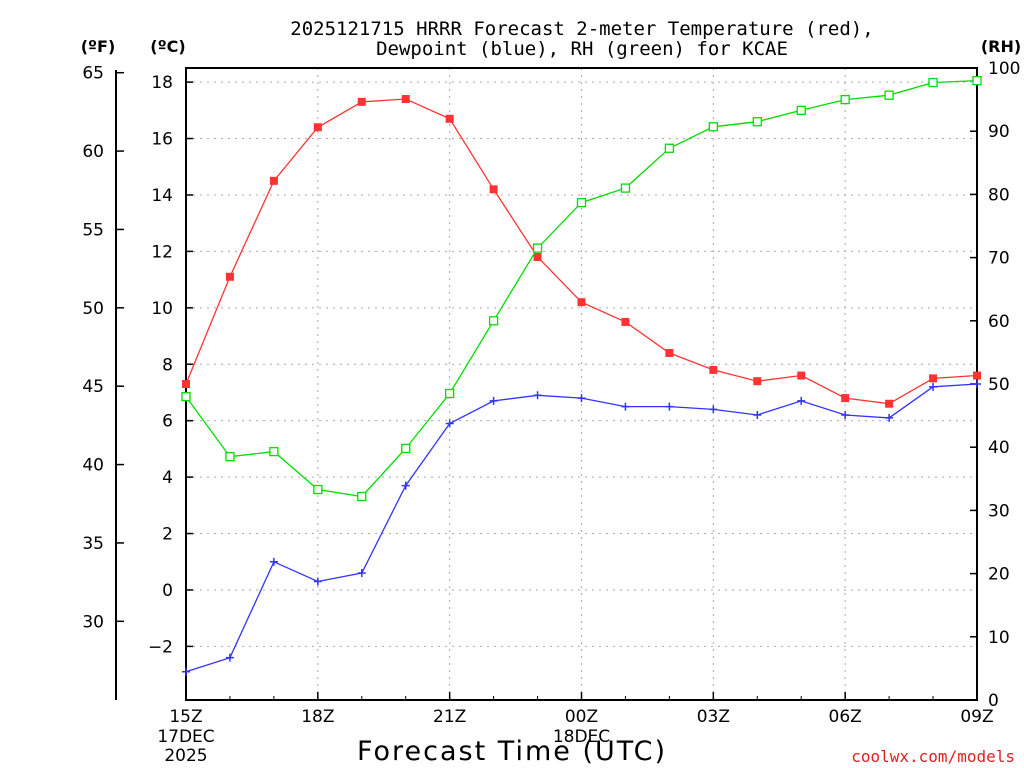 This screenshot has width=1024, height=768. What do you see at coordinates (162, 309) in the screenshot?
I see `celsius-tick-label: 10` at bounding box center [162, 309].